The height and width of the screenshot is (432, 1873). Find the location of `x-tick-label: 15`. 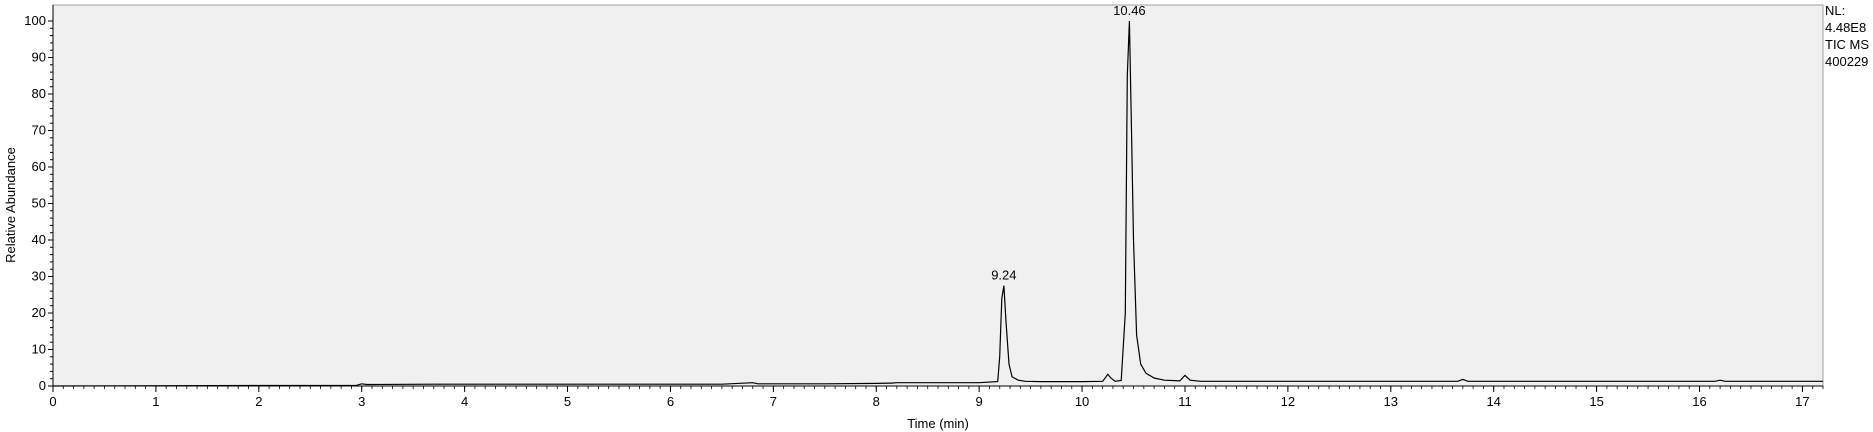

x-tick-label: 15 is located at coordinates (1596, 401).